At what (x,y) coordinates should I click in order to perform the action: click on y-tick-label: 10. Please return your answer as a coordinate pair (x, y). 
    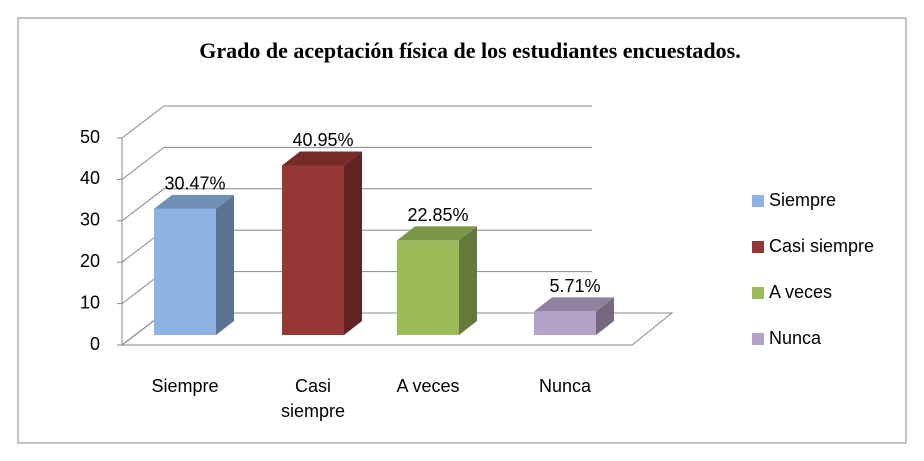
    Looking at the image, I should click on (90, 302).